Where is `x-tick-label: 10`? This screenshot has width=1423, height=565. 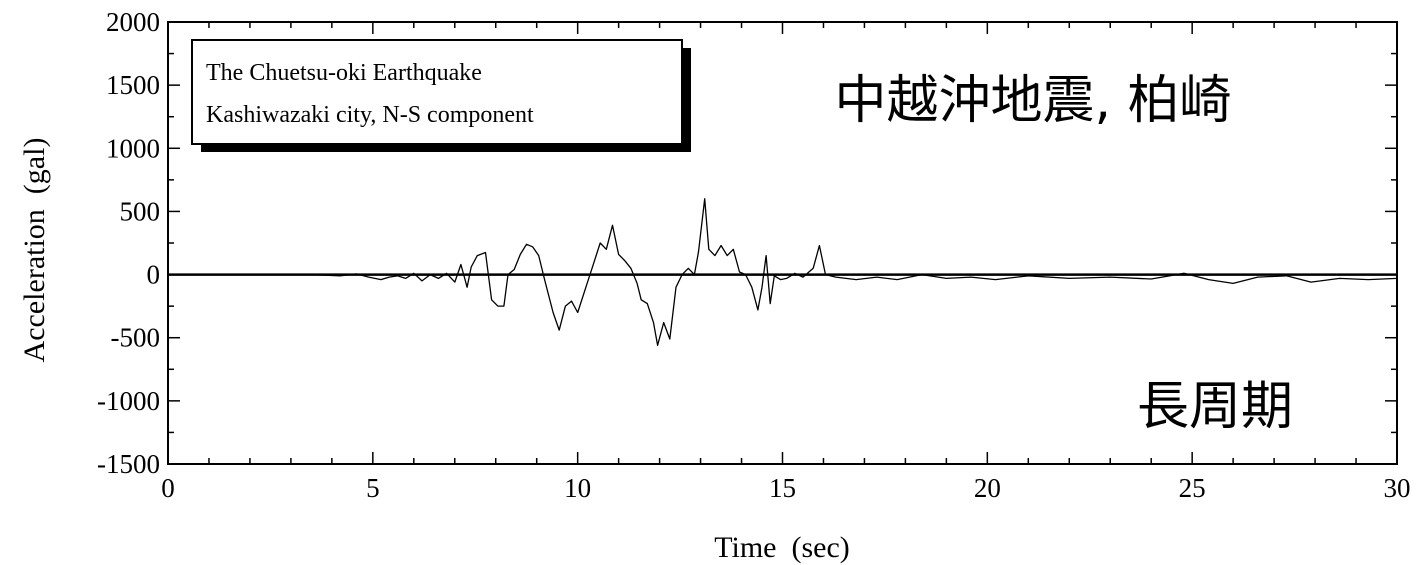
x-tick-label: 10 is located at coordinates (577, 488).